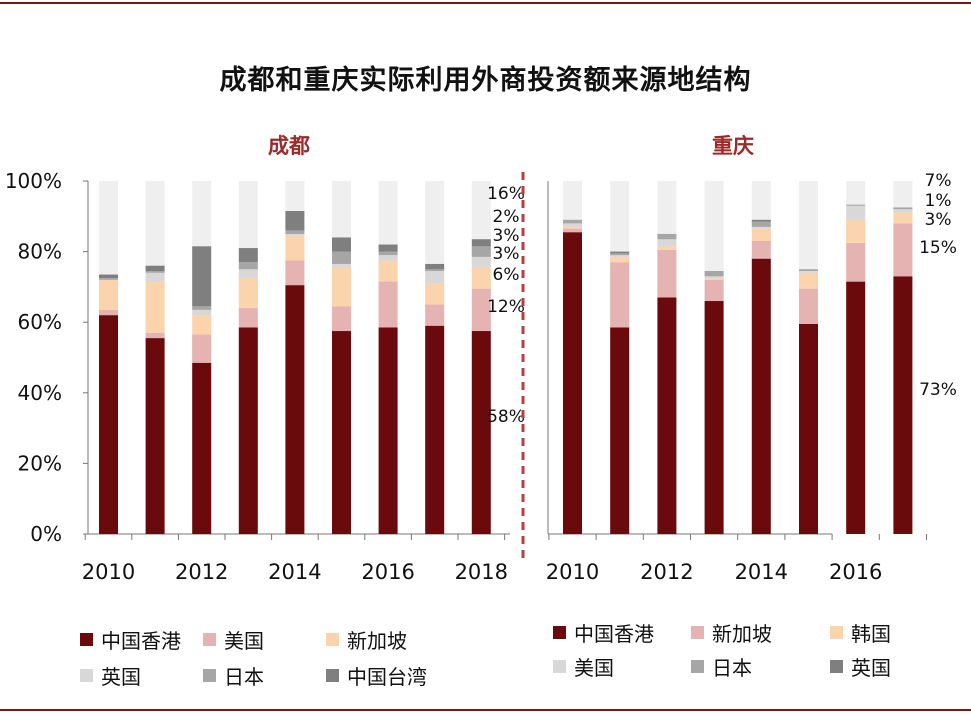 The width and height of the screenshot is (971, 715). Describe the element at coordinates (341, 432) in the screenshot. I see `bar-segment-cd-2015-中国香港` at that location.